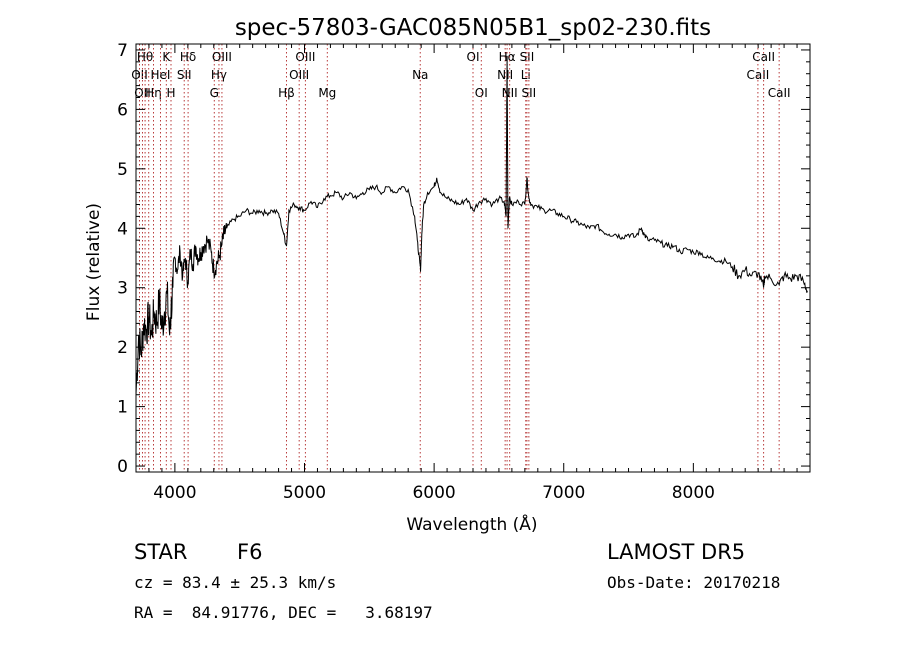 Image resolution: width=900 pixels, height=649 pixels. Describe the element at coordinates (694, 582) in the screenshot. I see `observation-date: Obs-Date: 20170218` at that location.